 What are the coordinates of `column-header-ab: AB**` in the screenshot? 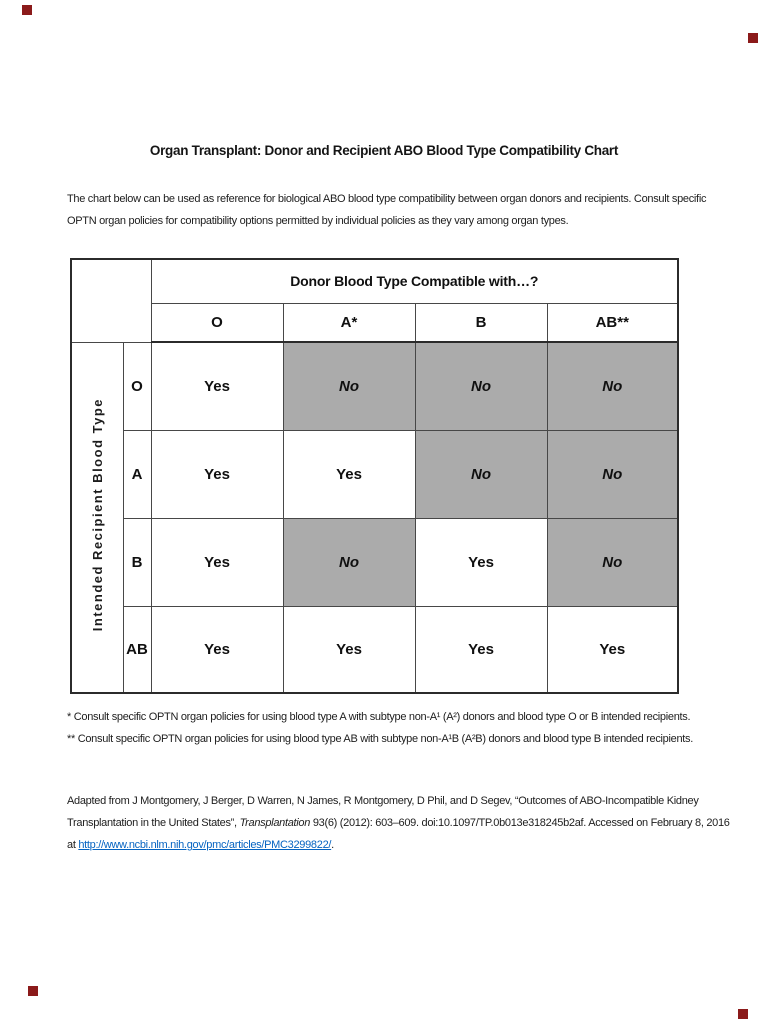 It's located at (612, 322).